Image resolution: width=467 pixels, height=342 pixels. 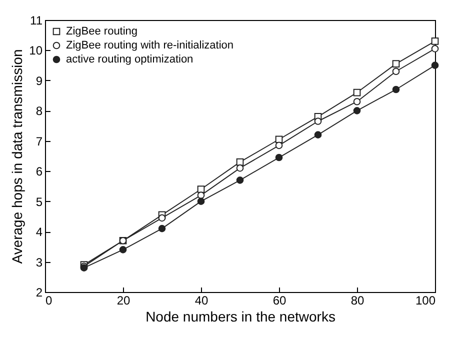 I want to click on y-tick-label: 8, so click(x=39, y=111).